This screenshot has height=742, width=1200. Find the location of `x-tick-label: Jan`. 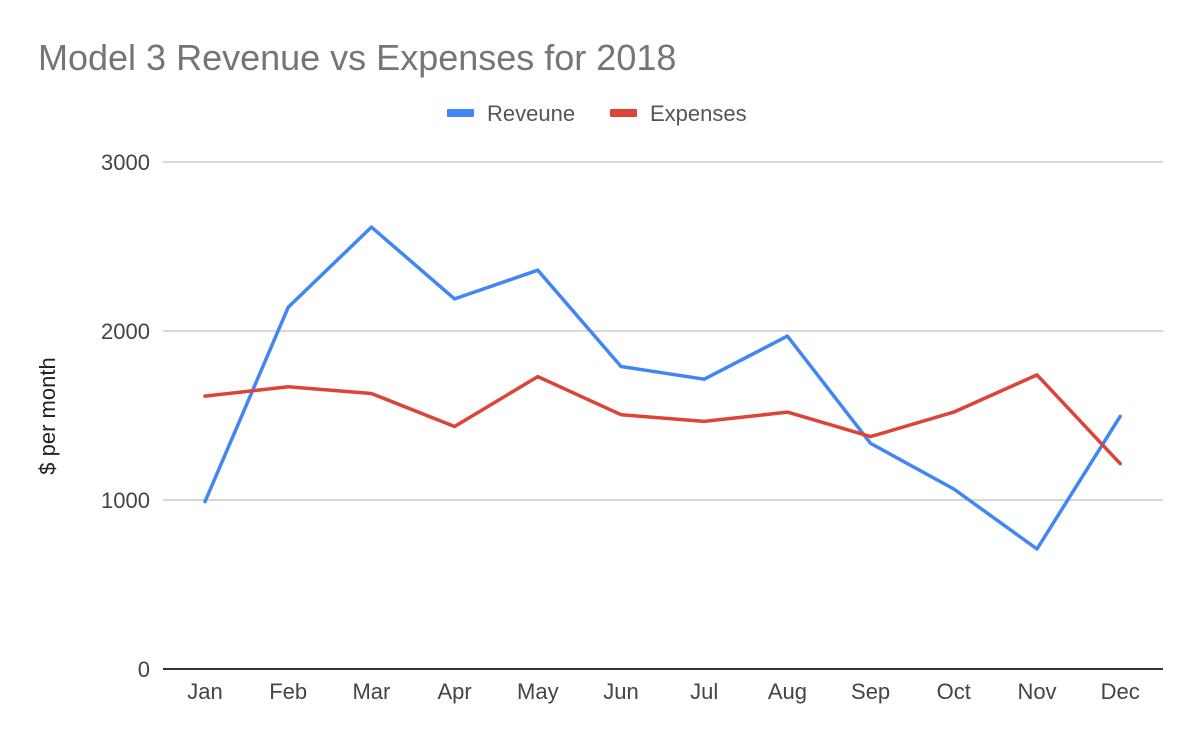

x-tick-label: Jan is located at coordinates (204, 691).